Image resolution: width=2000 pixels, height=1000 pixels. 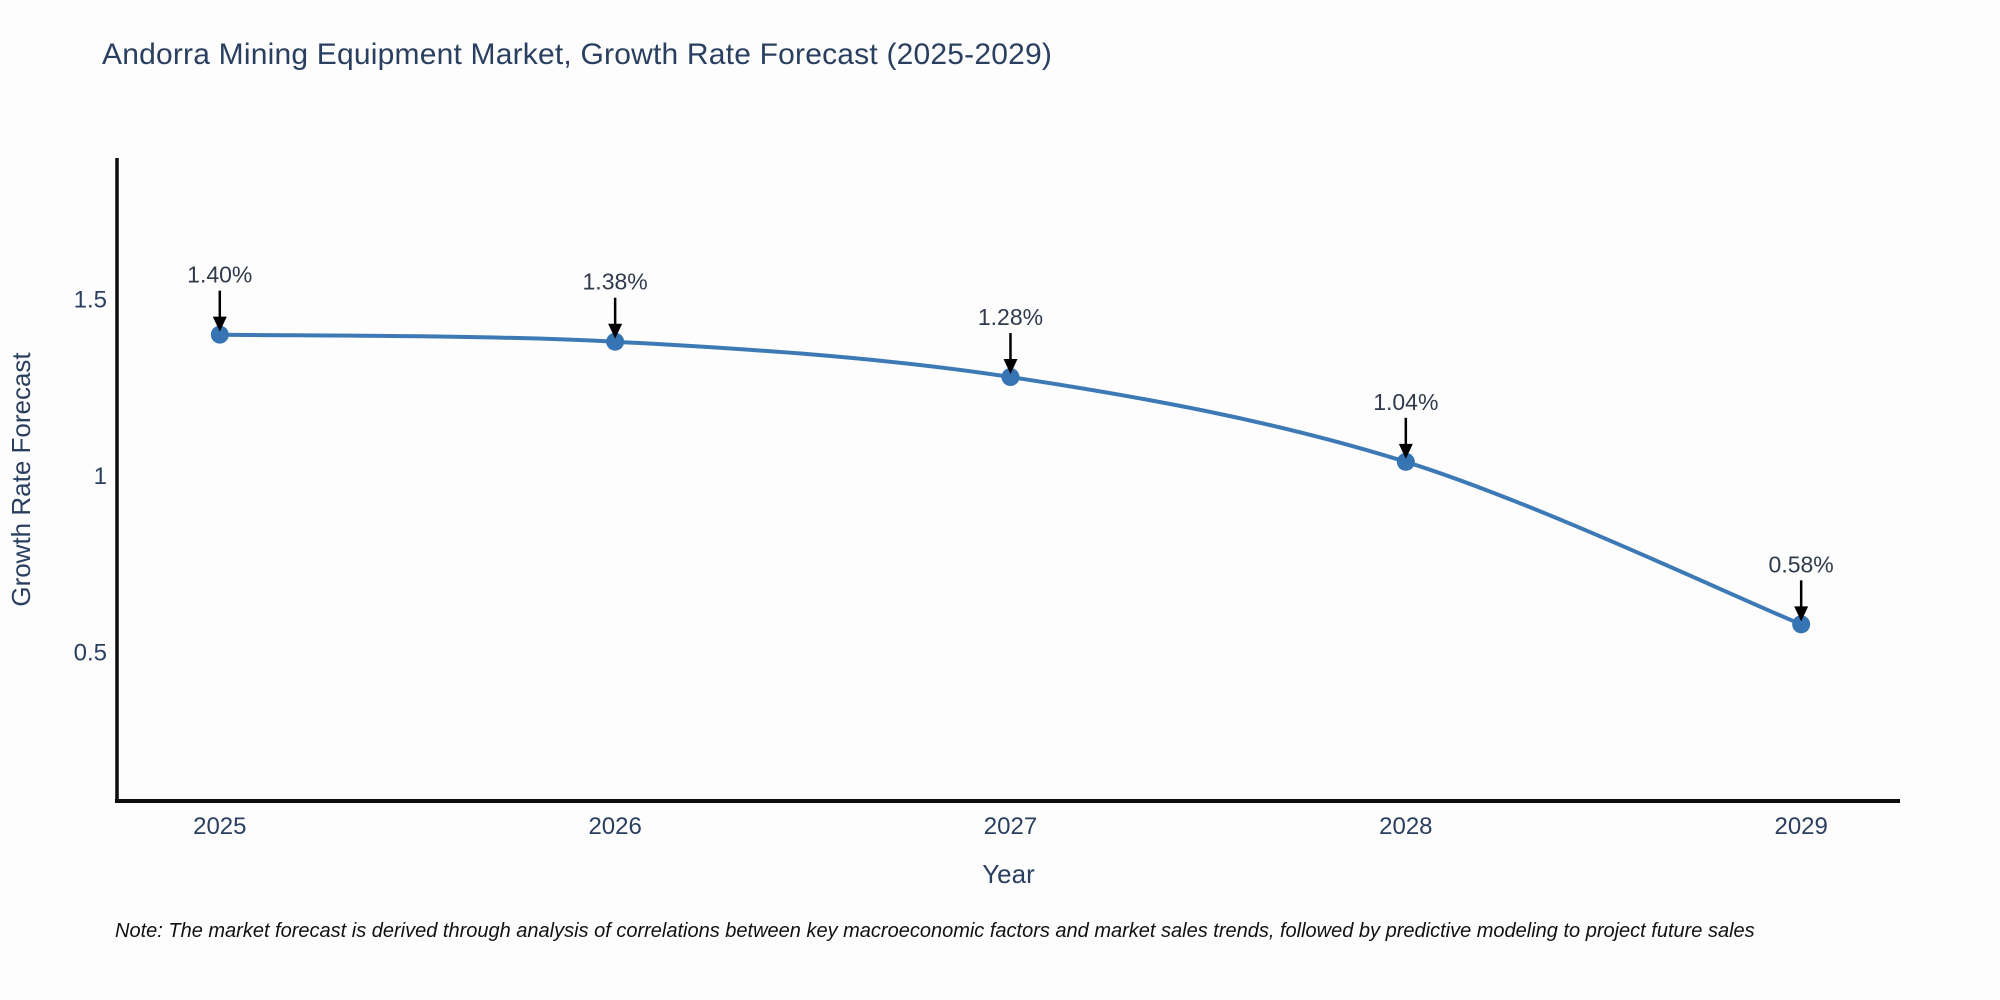 I want to click on y-tick-label: 1, so click(x=100, y=476).